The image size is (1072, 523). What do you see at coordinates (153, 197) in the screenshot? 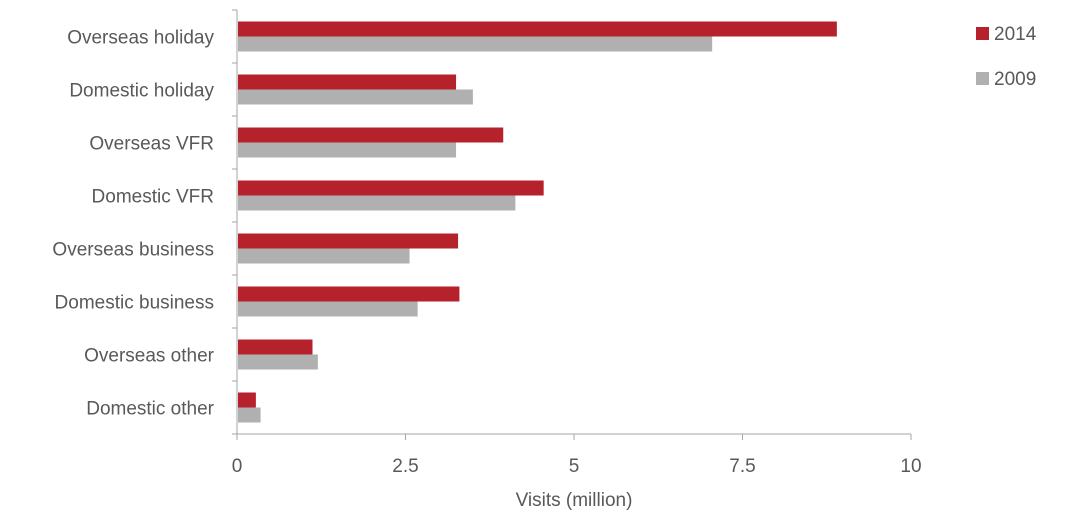
I see `category-label: Domestic VFR` at bounding box center [153, 197].